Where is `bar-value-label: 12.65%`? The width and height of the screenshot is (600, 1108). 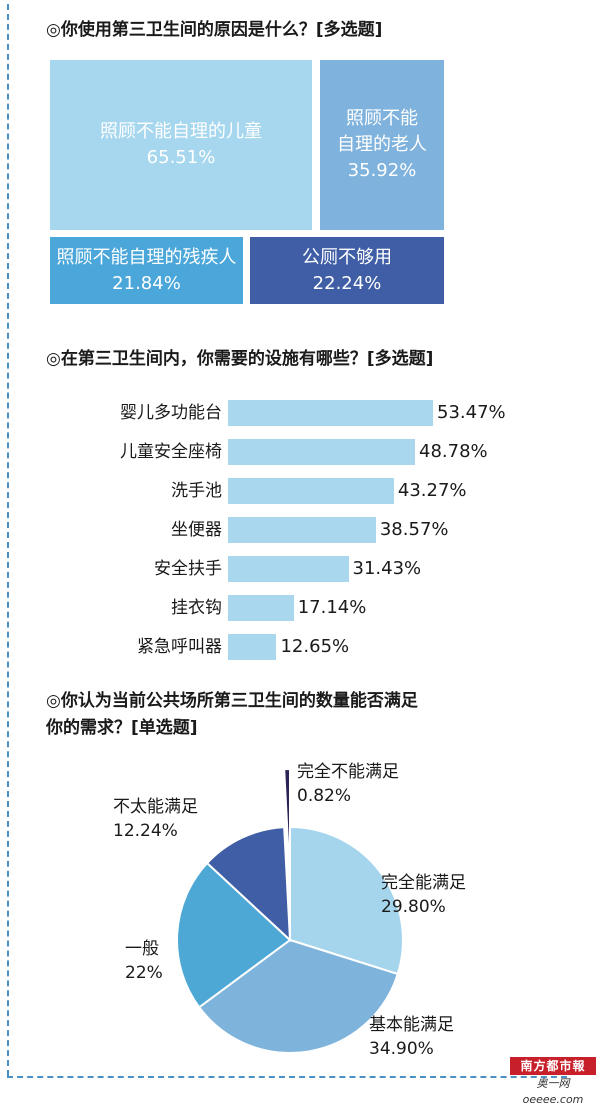 bar-value-label: 12.65% is located at coordinates (315, 646).